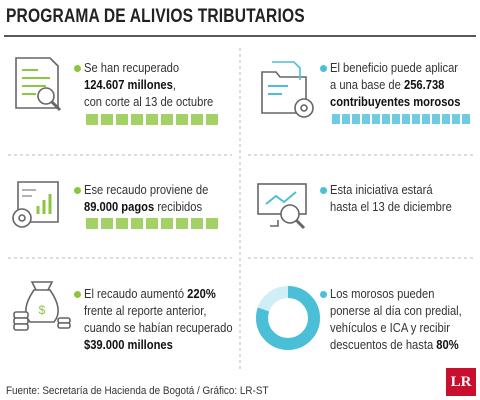 The width and height of the screenshot is (480, 400). Describe the element at coordinates (201, 293) in the screenshot. I see `highlight: 220%` at that location.